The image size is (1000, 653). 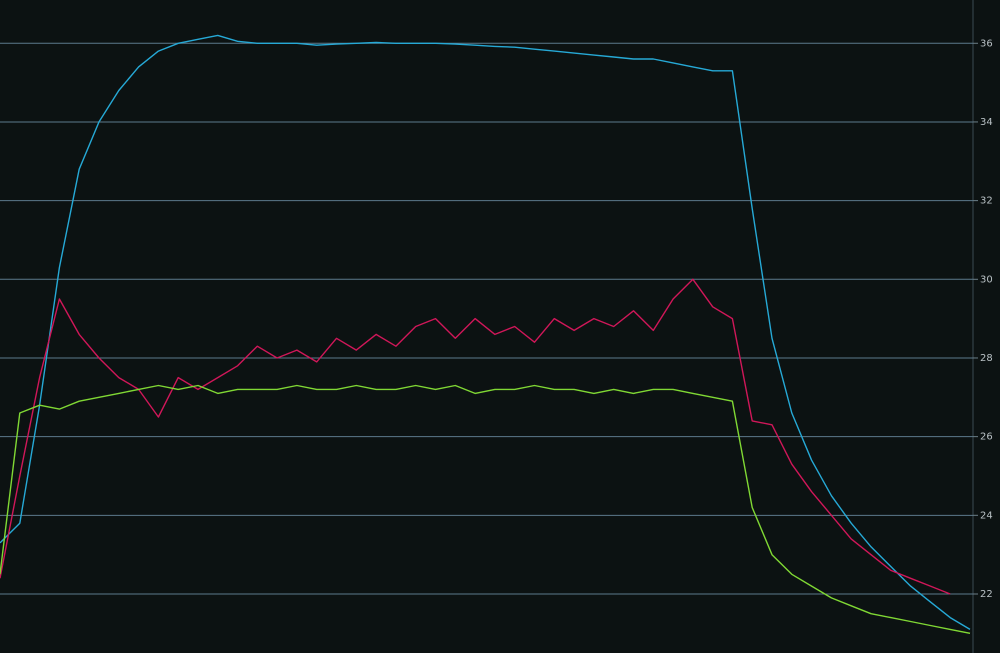 What do you see at coordinates (986, 43) in the screenshot?
I see `y-tick-label: 36` at bounding box center [986, 43].